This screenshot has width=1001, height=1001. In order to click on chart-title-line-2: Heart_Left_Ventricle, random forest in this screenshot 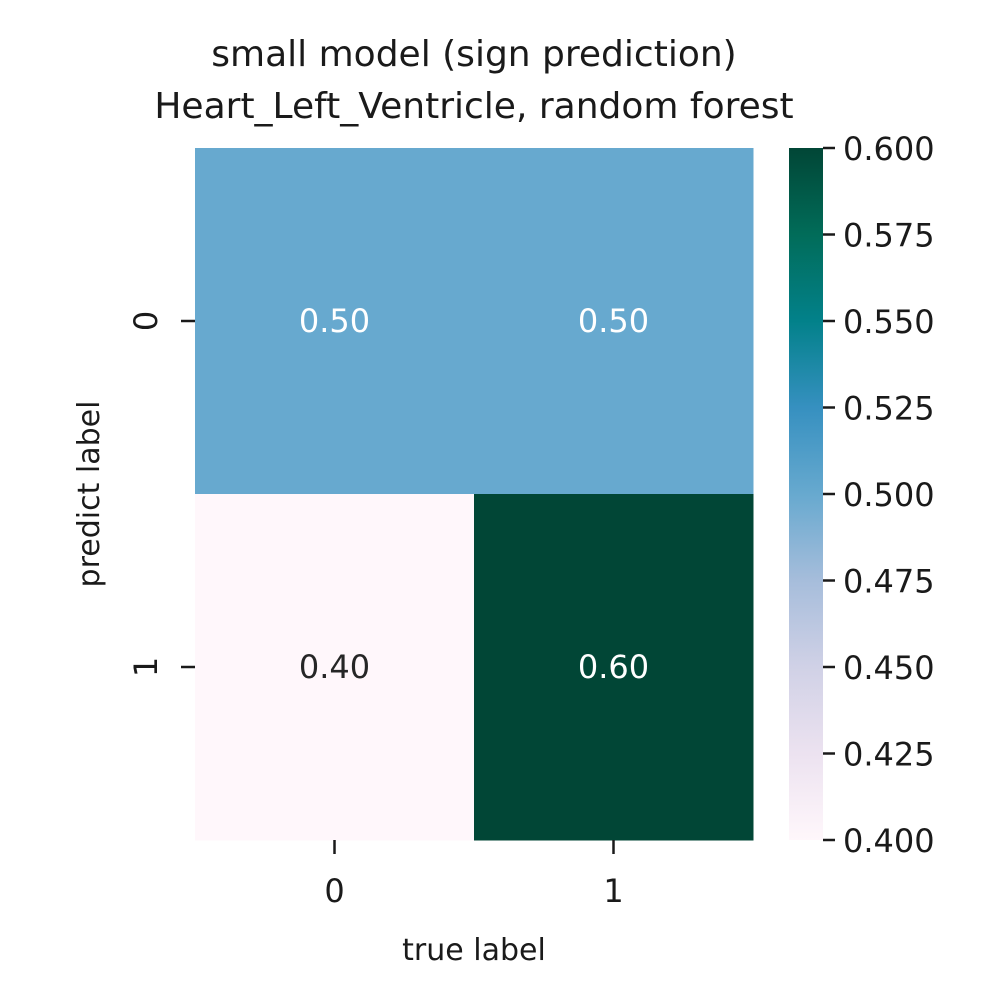, I will do `click(473, 106)`.